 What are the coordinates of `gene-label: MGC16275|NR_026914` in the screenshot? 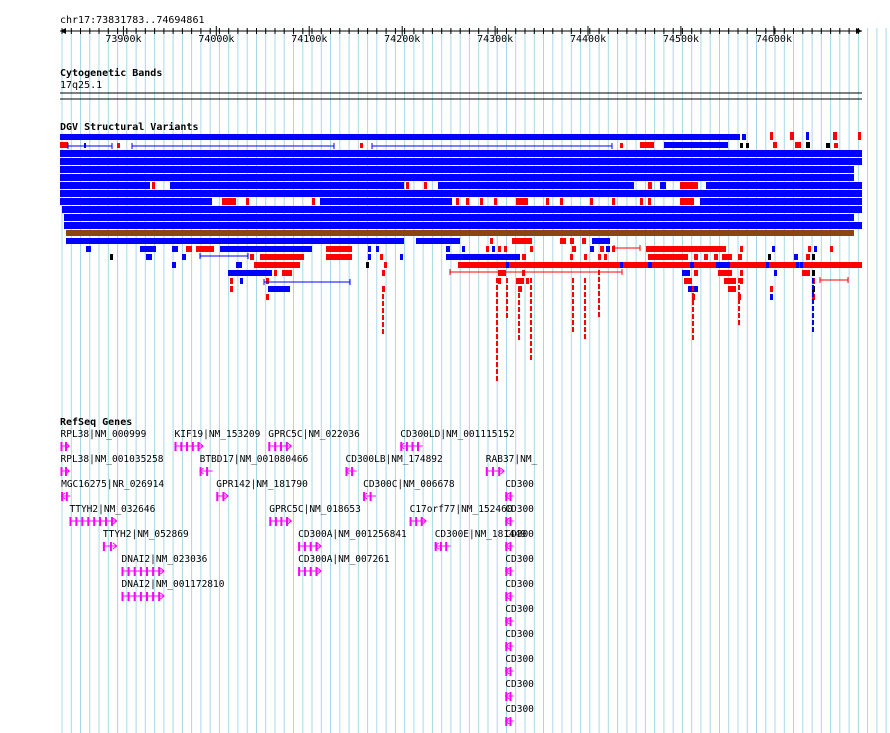 It's located at (113, 484).